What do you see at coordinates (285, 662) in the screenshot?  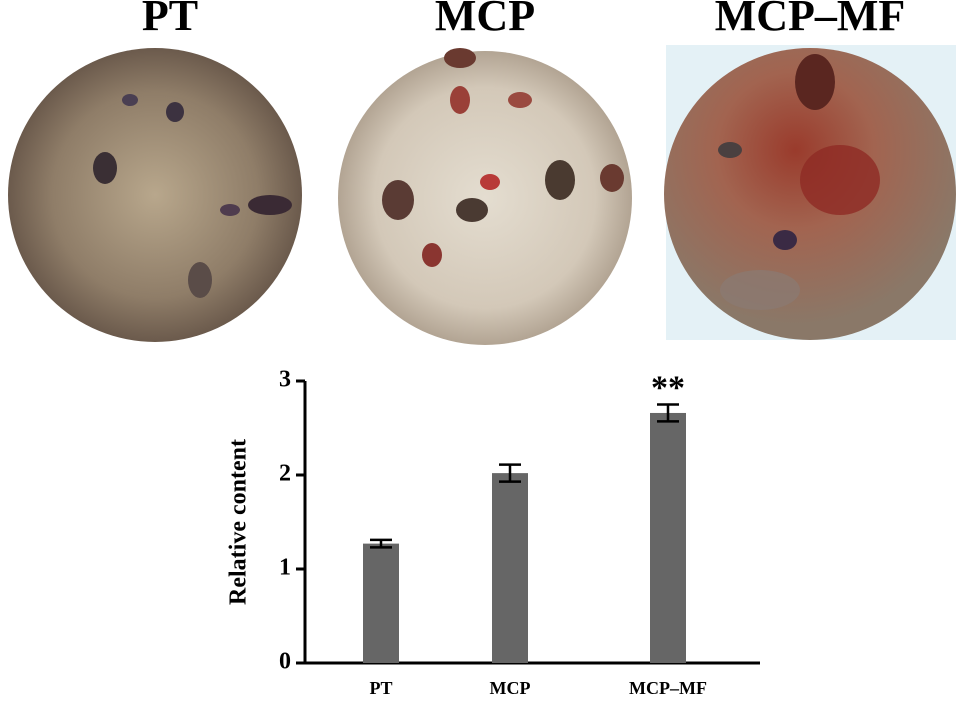 I see `y-tick-label: 0` at bounding box center [285, 662].